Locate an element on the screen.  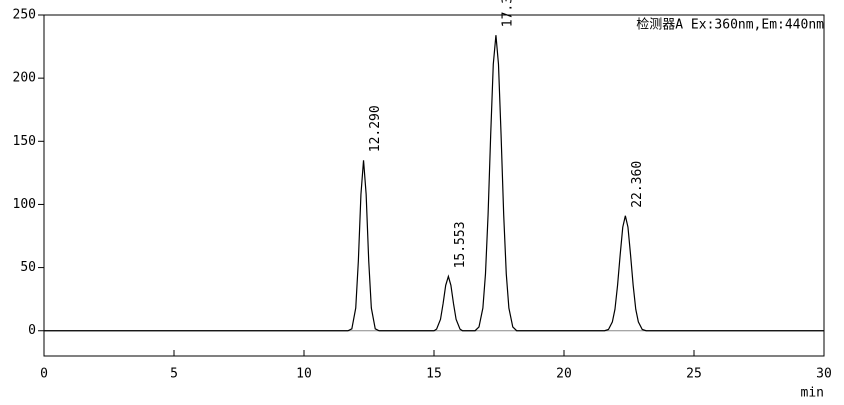
y-tick-label: 150 is located at coordinates (24, 141).